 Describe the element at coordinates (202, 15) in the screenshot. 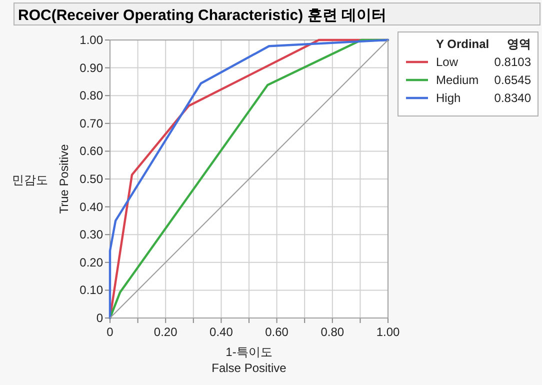

I see `chart-title: ROC(Receiver Operating Characteristic) 훈련 데이터` at that location.